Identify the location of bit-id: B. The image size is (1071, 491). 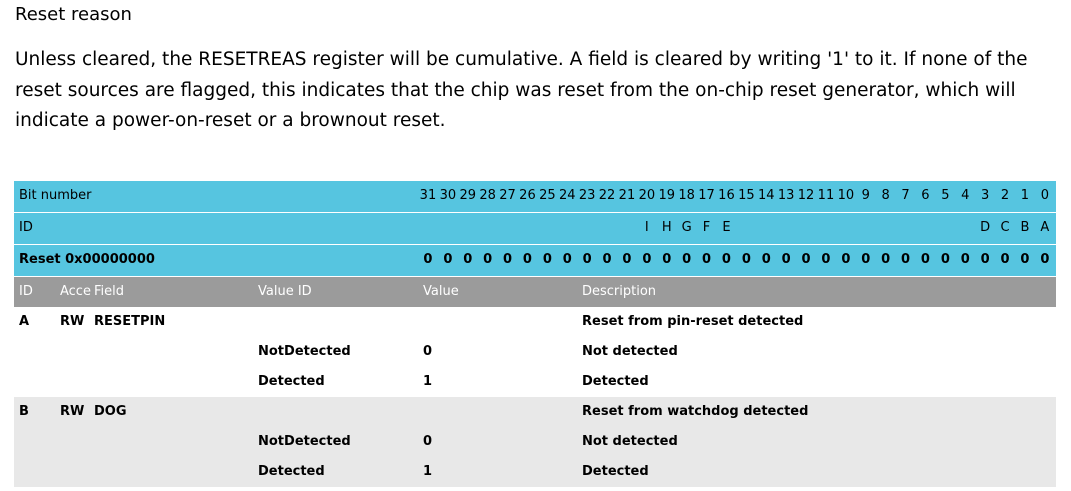
(1025, 227).